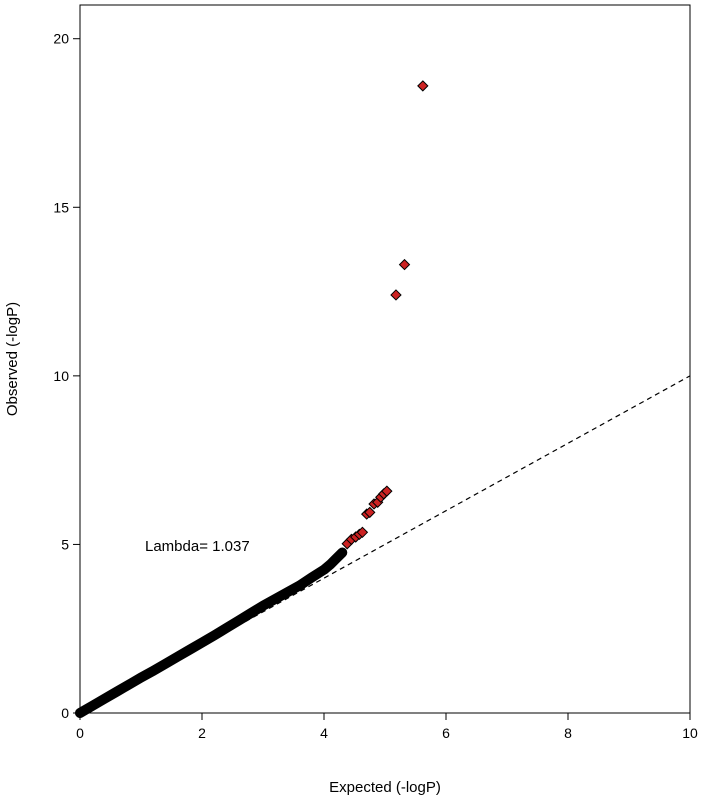 The image size is (703, 800). What do you see at coordinates (385, 787) in the screenshot?
I see `x-axis-title: Expected (-logP)` at bounding box center [385, 787].